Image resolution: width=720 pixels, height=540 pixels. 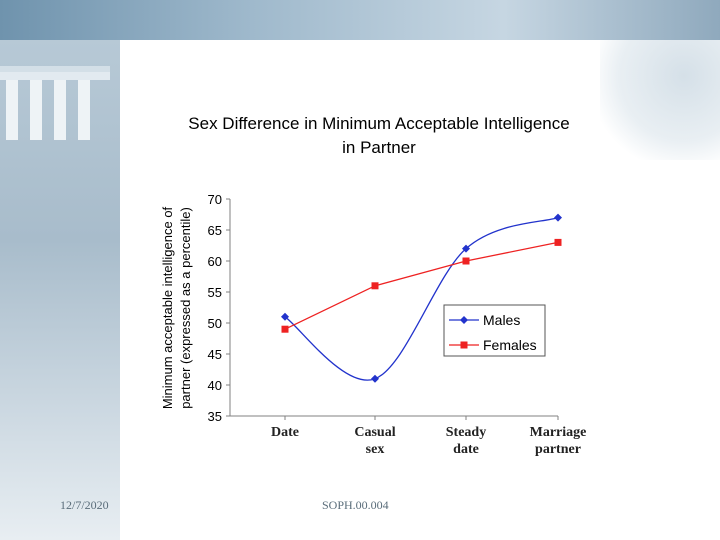 What do you see at coordinates (167, 307) in the screenshot?
I see `y-axis-label-line1: Minimum acceptable intelligence of` at bounding box center [167, 307].